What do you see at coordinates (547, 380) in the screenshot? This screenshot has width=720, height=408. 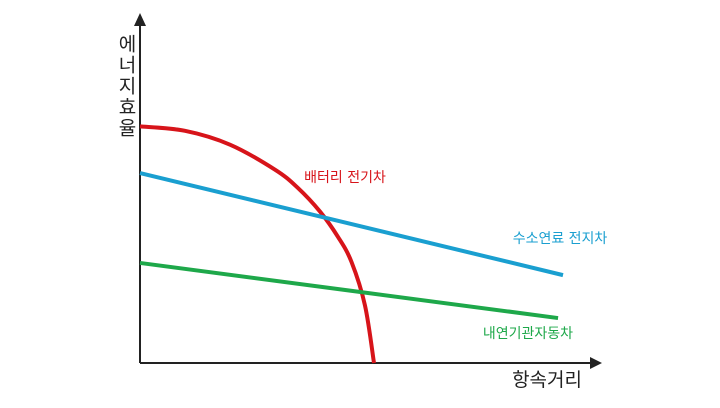 I see `x-axis-label: 항속거리` at bounding box center [547, 380].